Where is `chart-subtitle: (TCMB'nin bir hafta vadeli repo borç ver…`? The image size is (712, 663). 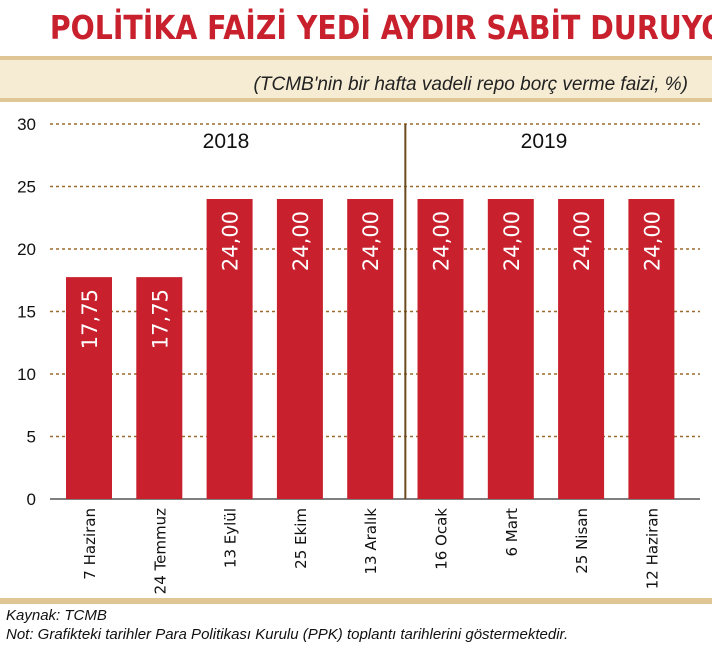
chart-subtitle: (TCMB'nin bir hafta vadeli repo borç ver… is located at coordinates (470, 84).